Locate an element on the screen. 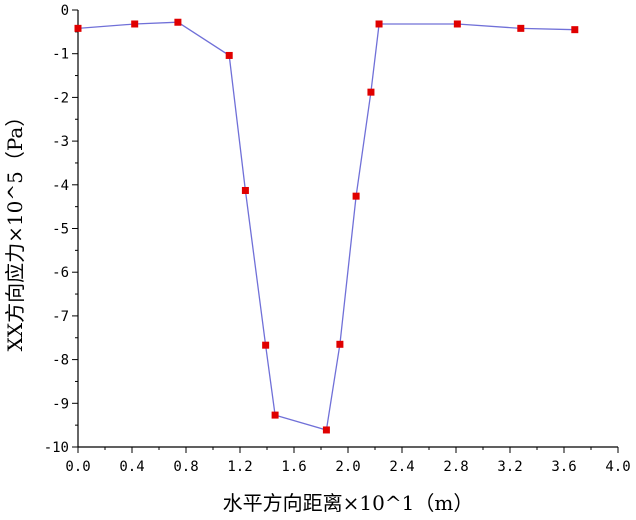 The height and width of the screenshot is (520, 636). x-axis-ticks: 0.0 0.4 0.8 1.2 1.6 2.0 2.4 2.8 3.2 3.6 4.0 is located at coordinates (348, 461).